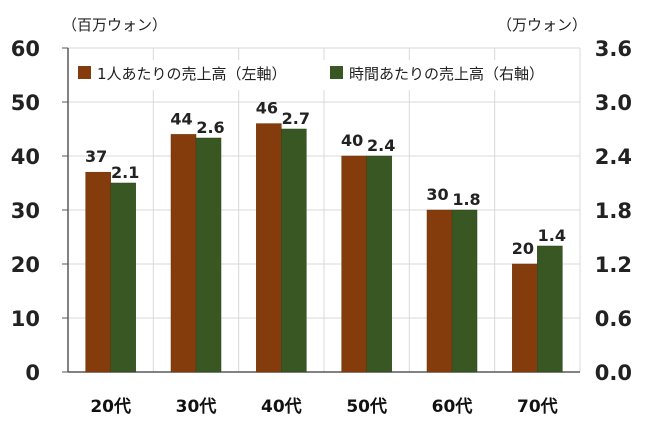 This screenshot has width=650, height=427. I want to click on data-label: 2.1, so click(125, 172).